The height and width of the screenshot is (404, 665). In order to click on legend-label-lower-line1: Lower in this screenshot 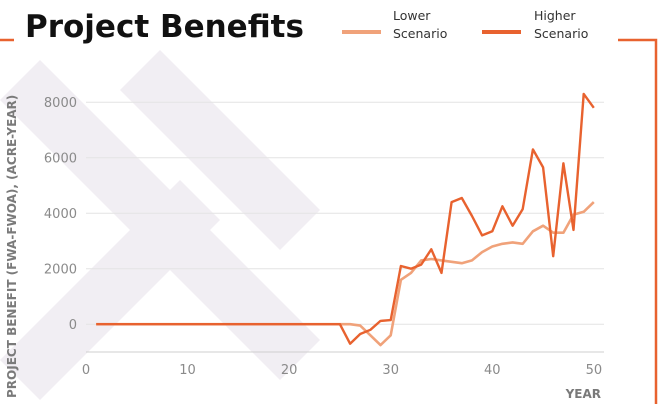, I will do `click(412, 15)`.